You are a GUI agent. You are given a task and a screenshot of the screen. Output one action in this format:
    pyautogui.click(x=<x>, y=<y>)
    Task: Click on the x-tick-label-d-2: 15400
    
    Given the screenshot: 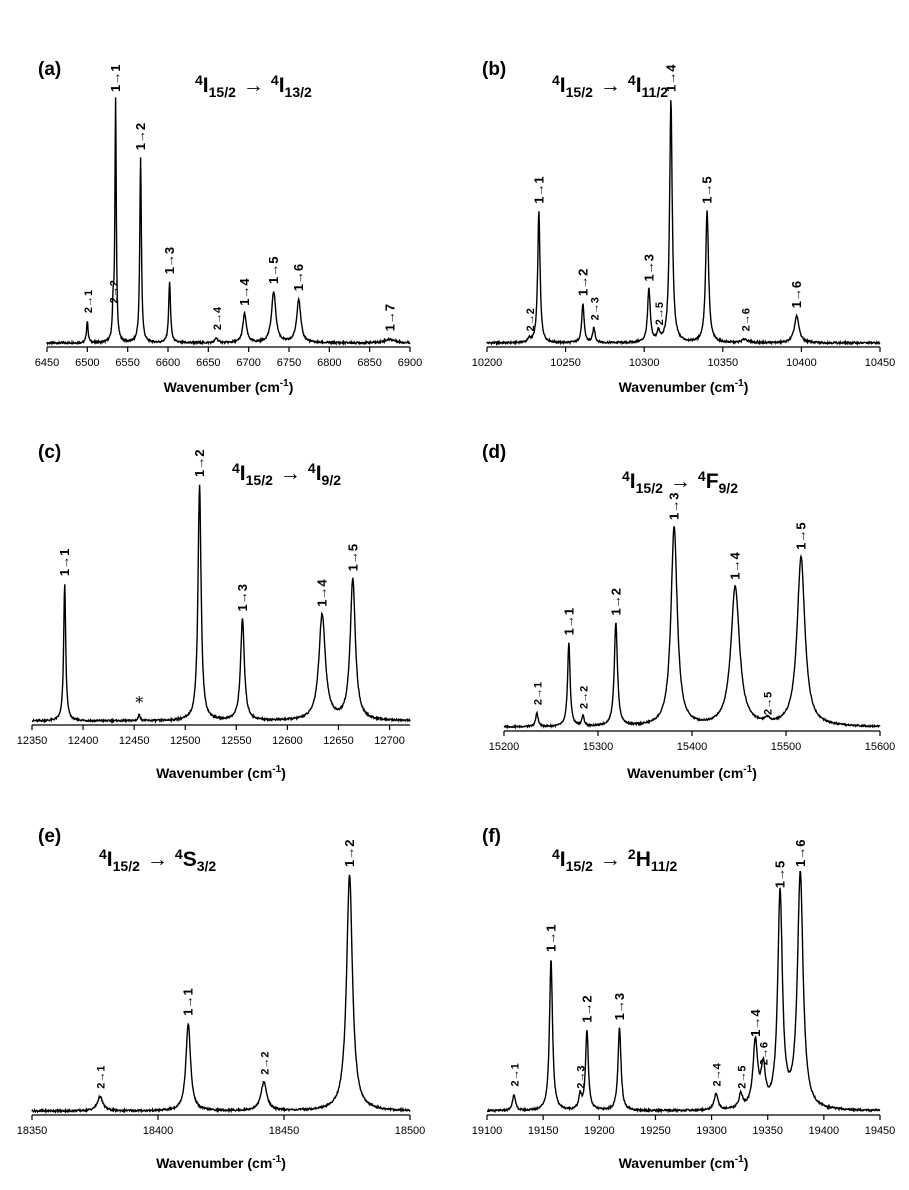 What is the action you would take?
    pyautogui.click(x=692, y=747)
    